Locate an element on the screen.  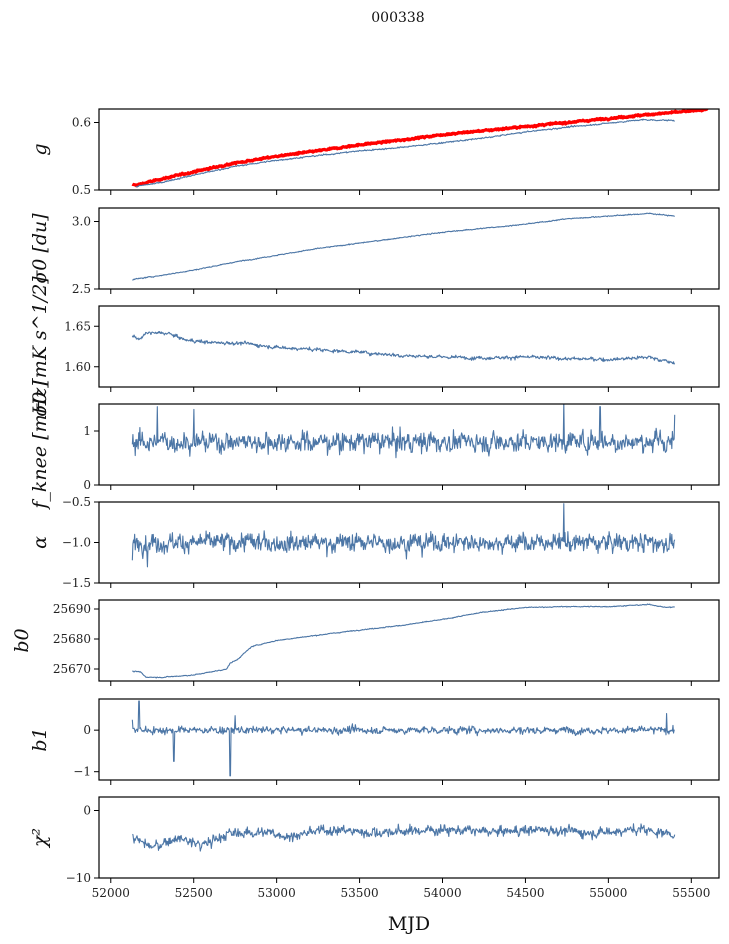
y-tick-label-g: 0.6 is located at coordinates (81, 123).